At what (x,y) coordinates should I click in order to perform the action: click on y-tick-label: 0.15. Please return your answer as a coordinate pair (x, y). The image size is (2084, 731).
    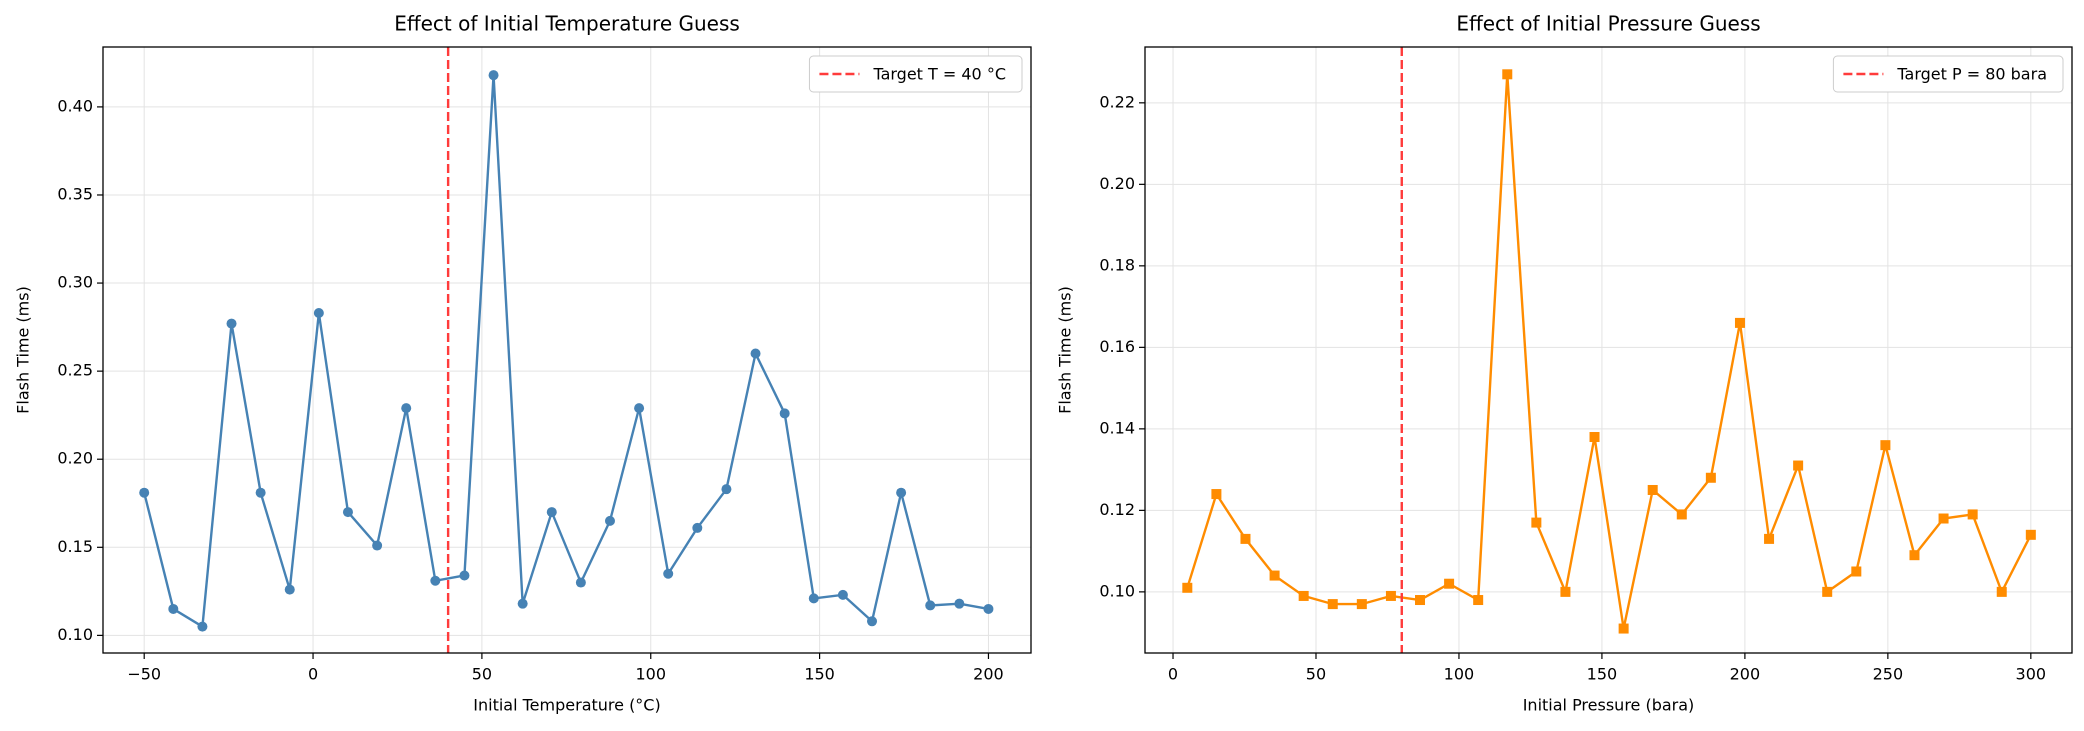
    Looking at the image, I should click on (75, 546).